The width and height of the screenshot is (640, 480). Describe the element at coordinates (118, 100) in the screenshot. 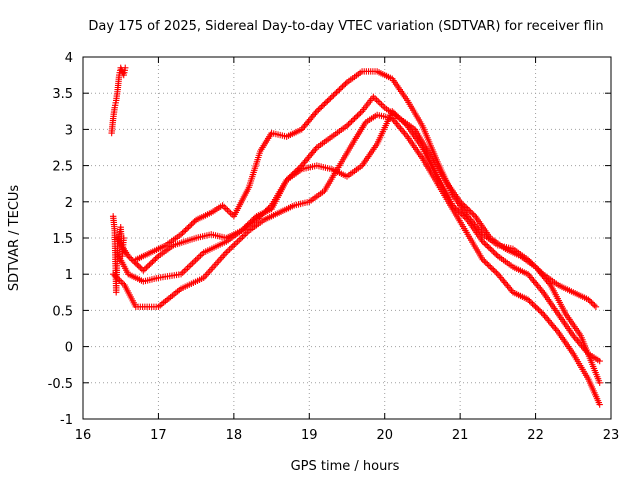

I see `series-early-burst` at that location.